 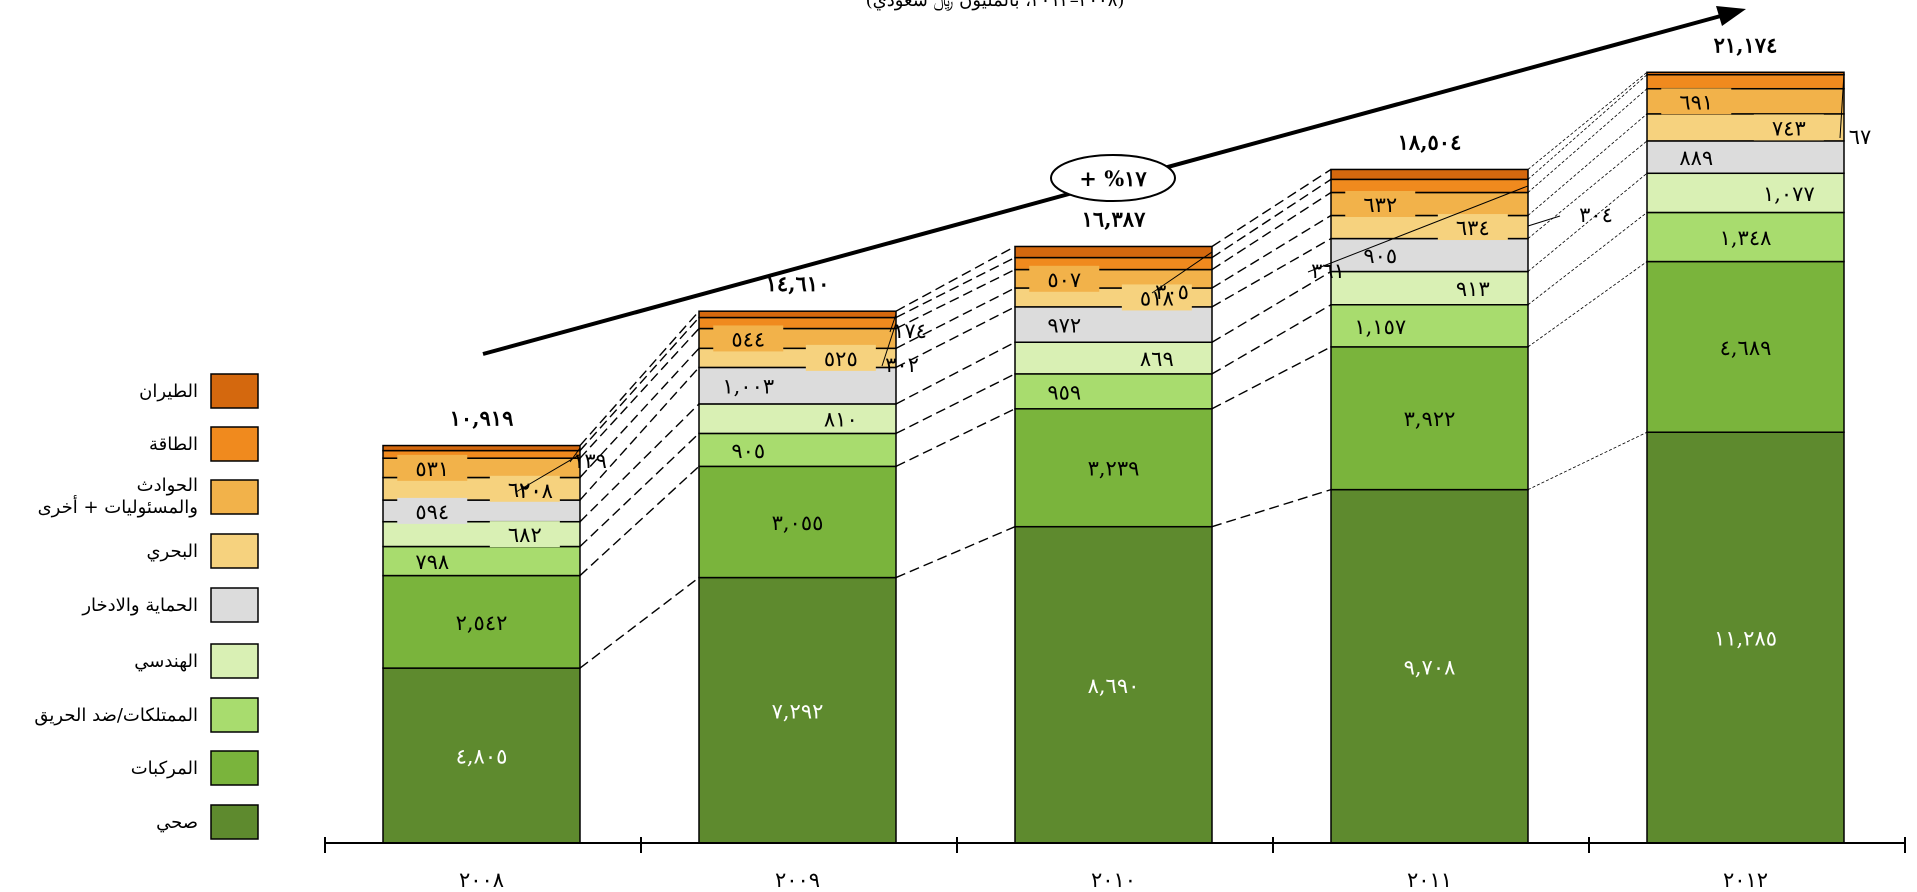 What do you see at coordinates (536, 491) in the screenshot?
I see `data-label: ٢٠٨` at bounding box center [536, 491].